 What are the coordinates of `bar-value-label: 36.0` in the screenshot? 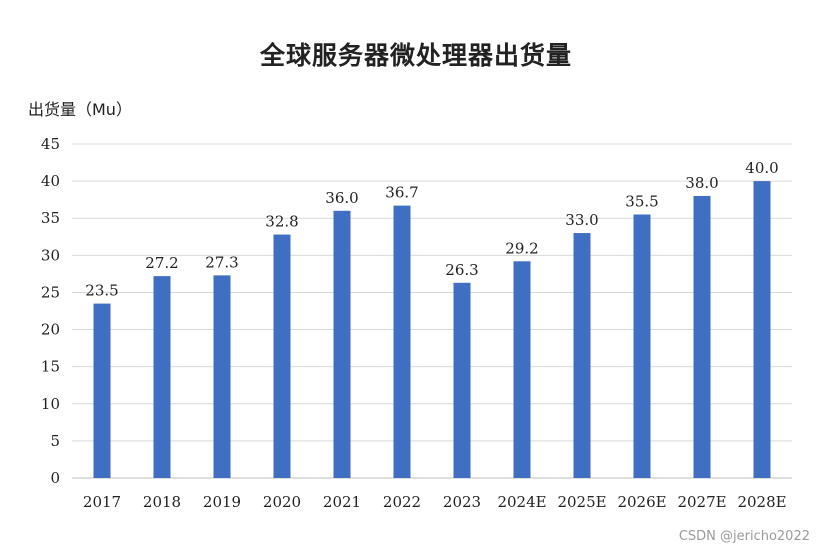 It's located at (341, 198).